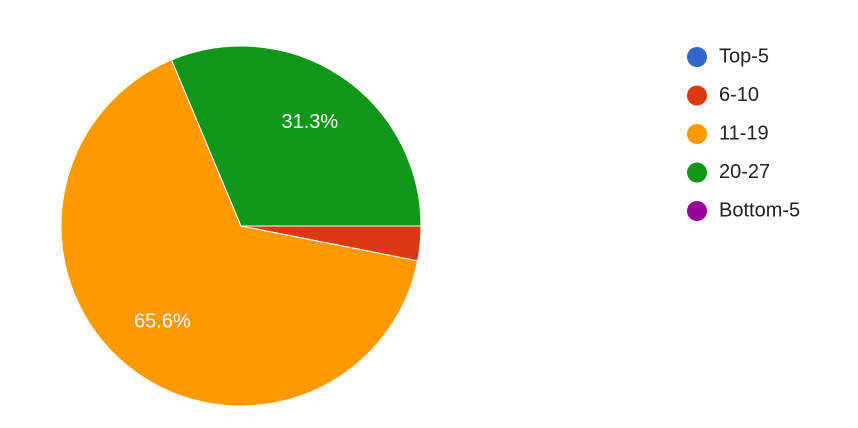 Image resolution: width=858 pixels, height=428 pixels. What do you see at coordinates (739, 95) in the screenshot?
I see `legend-label: 6-10` at bounding box center [739, 95].